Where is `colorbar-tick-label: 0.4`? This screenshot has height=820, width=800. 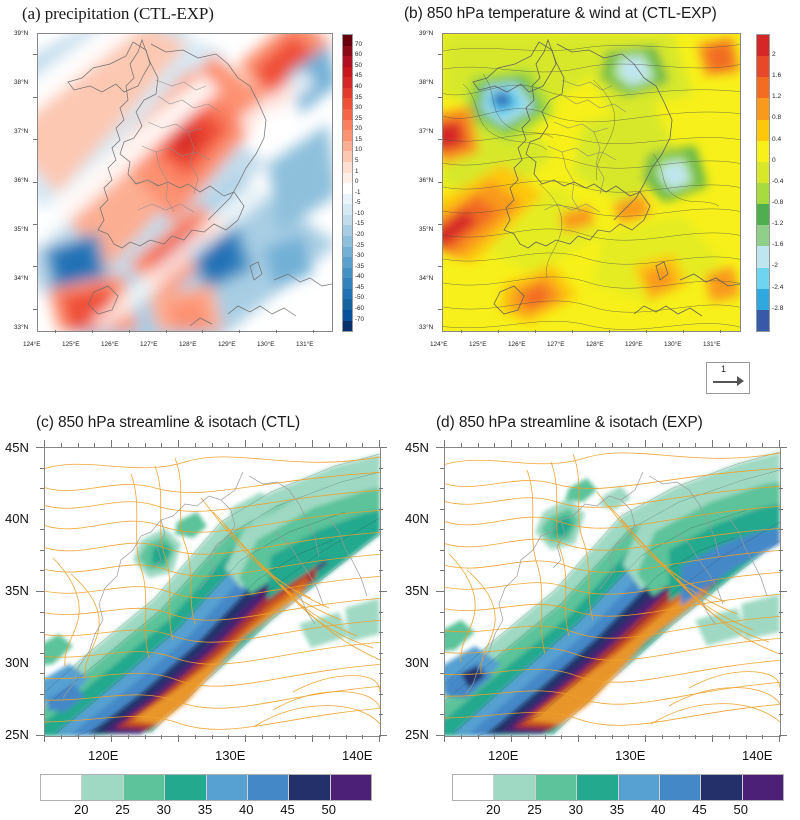
colorbar-tick-label: 0.4 is located at coordinates (777, 139).